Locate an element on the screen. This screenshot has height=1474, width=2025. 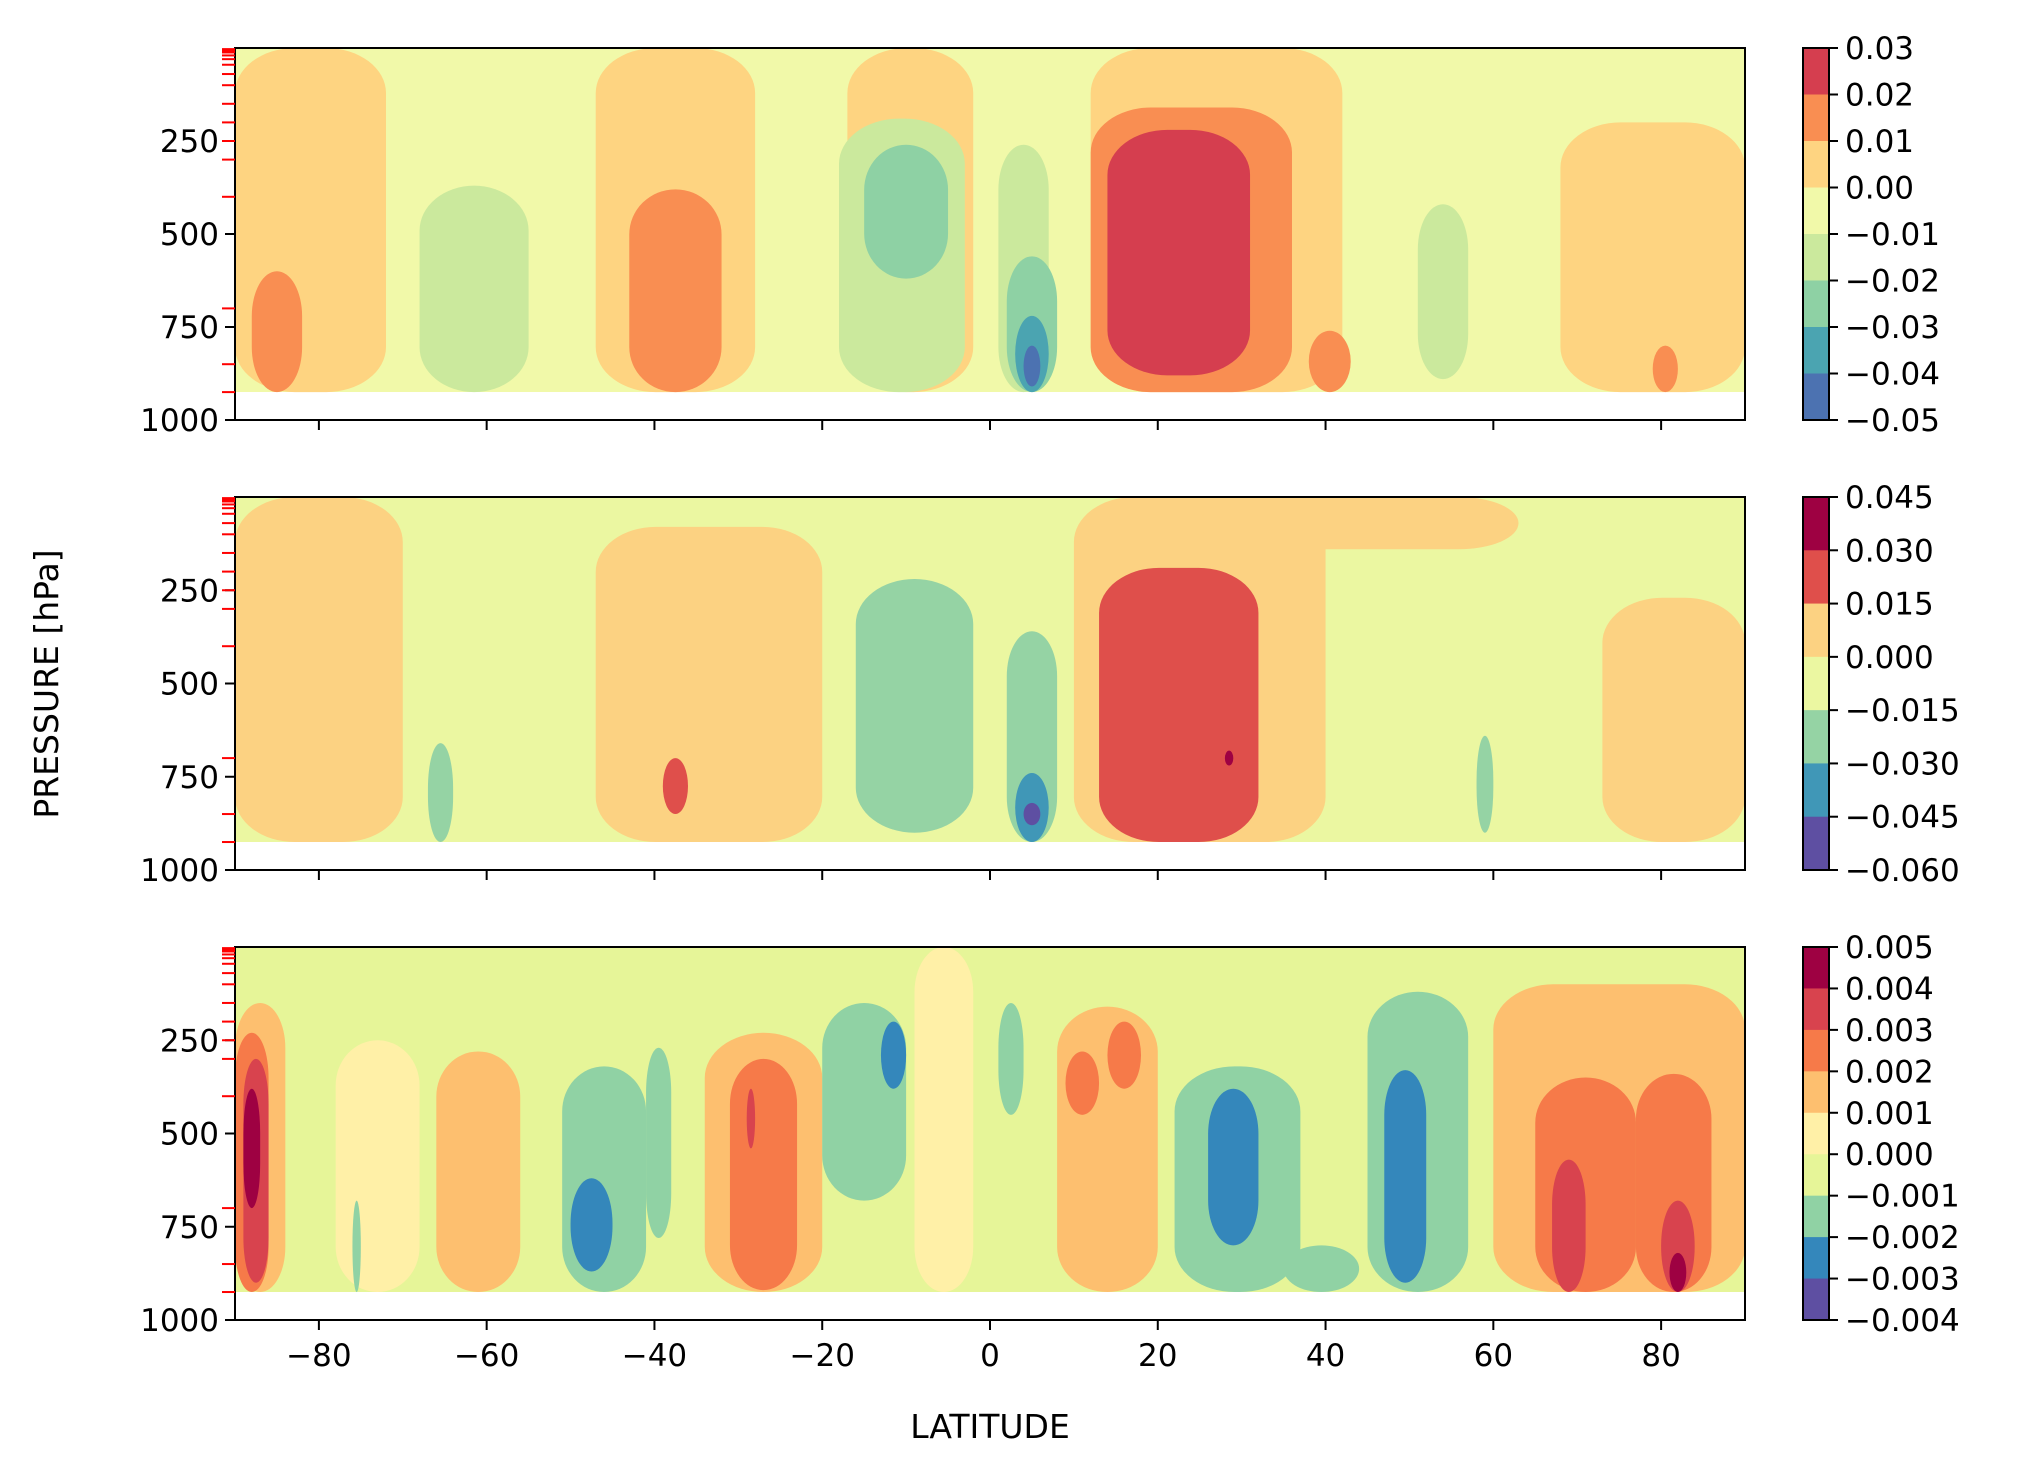
colorbar-tick-label: 0.045 is located at coordinates (1889, 498).